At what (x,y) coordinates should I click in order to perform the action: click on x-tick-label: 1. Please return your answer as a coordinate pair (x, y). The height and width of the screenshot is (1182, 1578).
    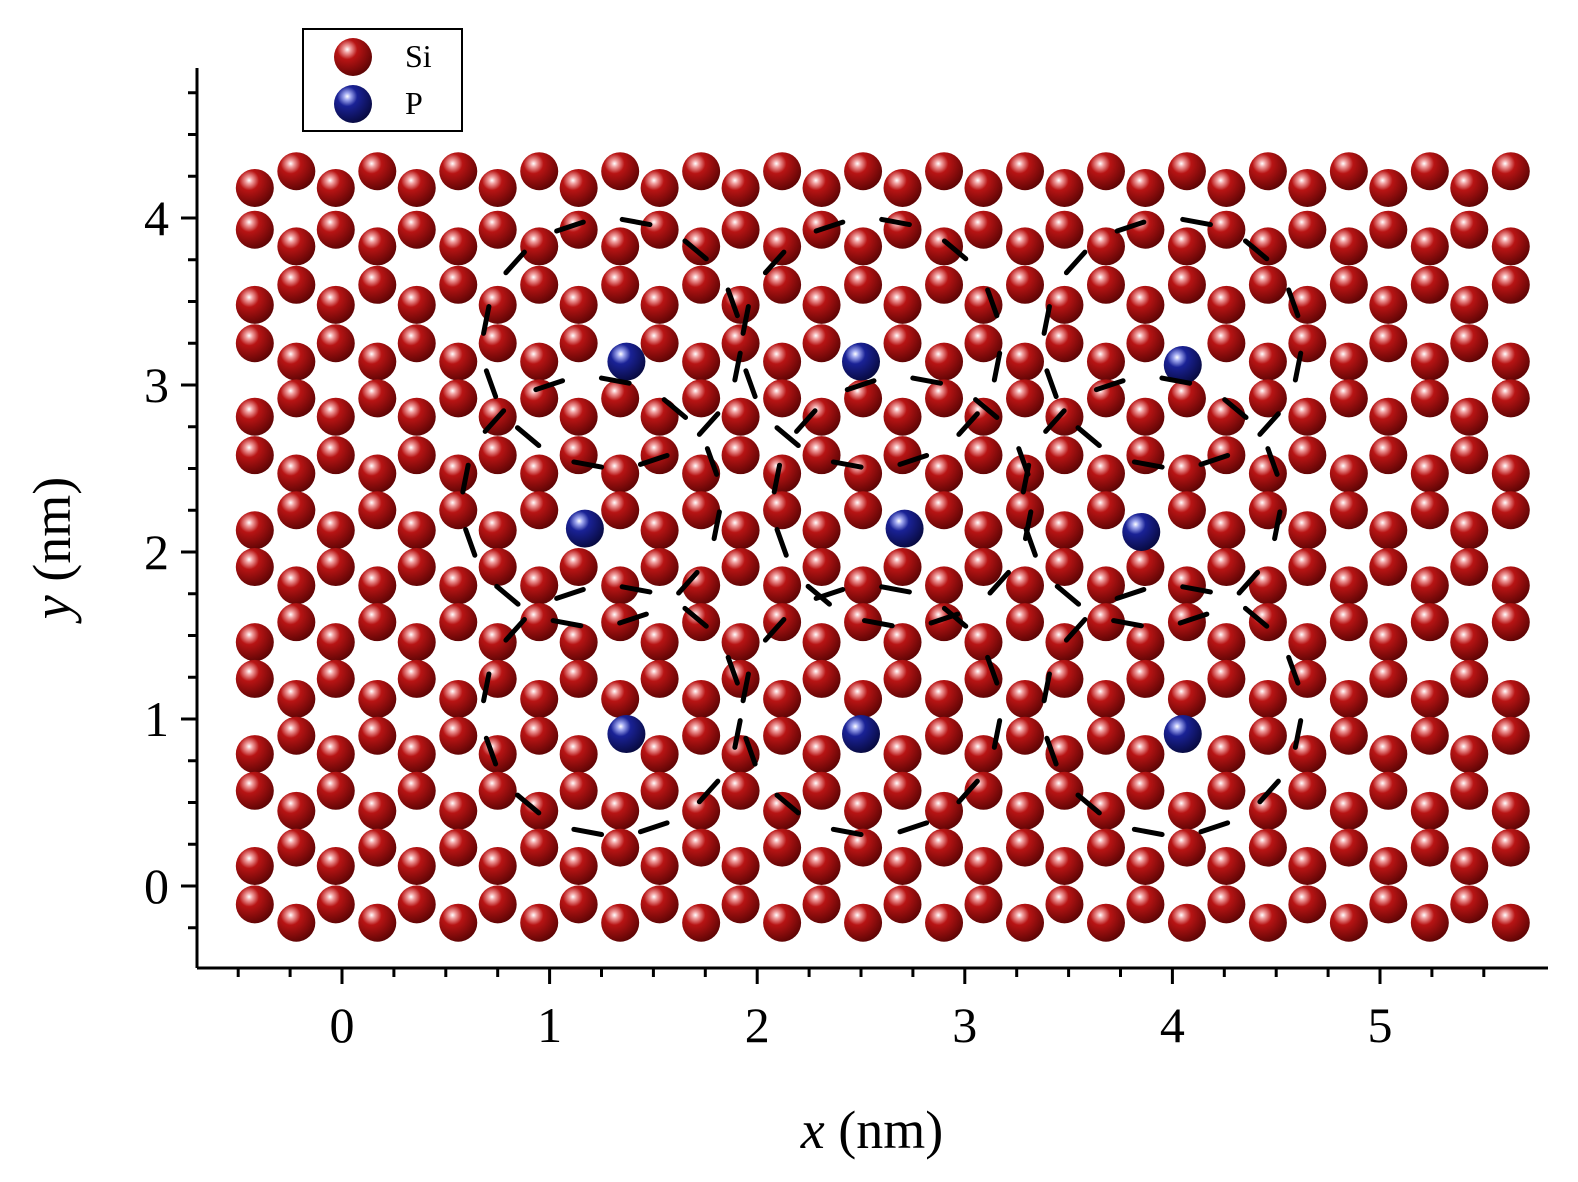
    Looking at the image, I should click on (549, 1025).